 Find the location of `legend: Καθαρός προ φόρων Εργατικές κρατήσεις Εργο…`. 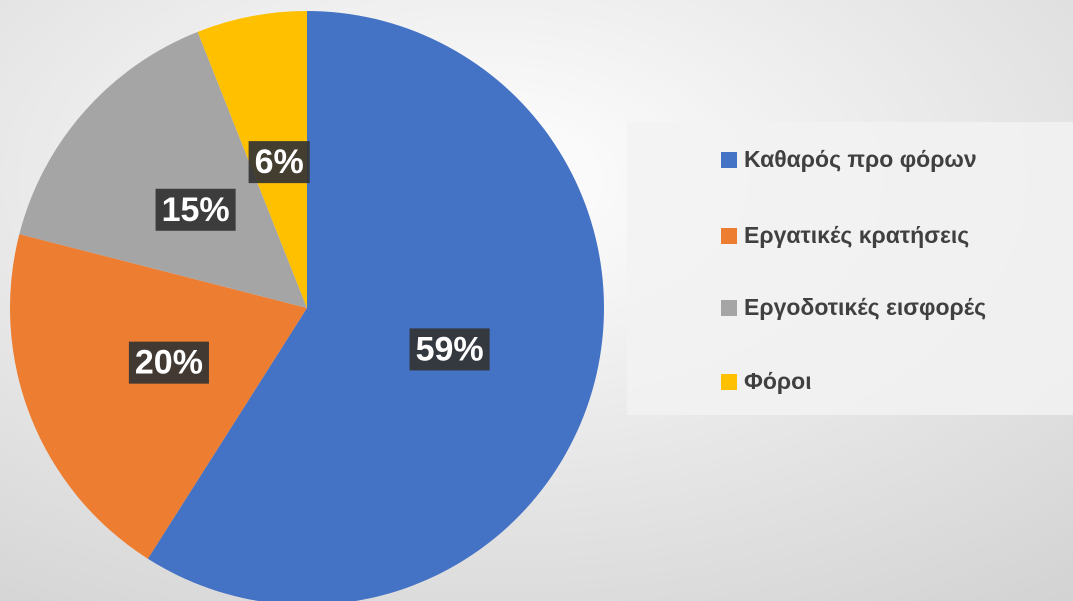

legend: Καθαρός προ φόρων Εργατικές κρατήσεις Εργο… is located at coordinates (853, 270).